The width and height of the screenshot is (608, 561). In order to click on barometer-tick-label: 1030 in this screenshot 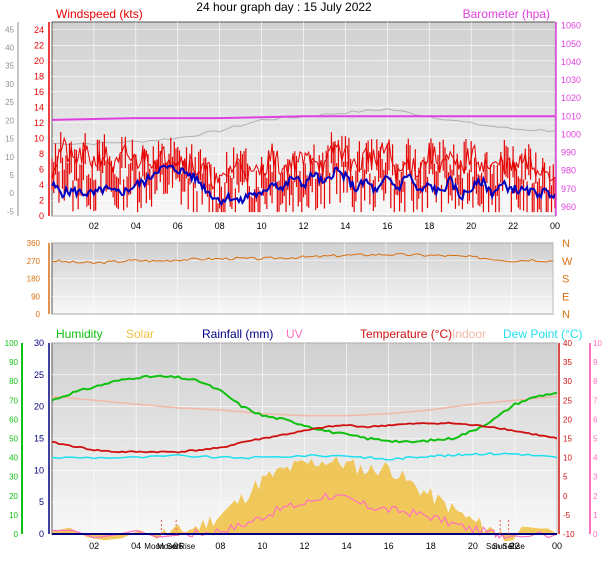, I will do `click(571, 80)`.